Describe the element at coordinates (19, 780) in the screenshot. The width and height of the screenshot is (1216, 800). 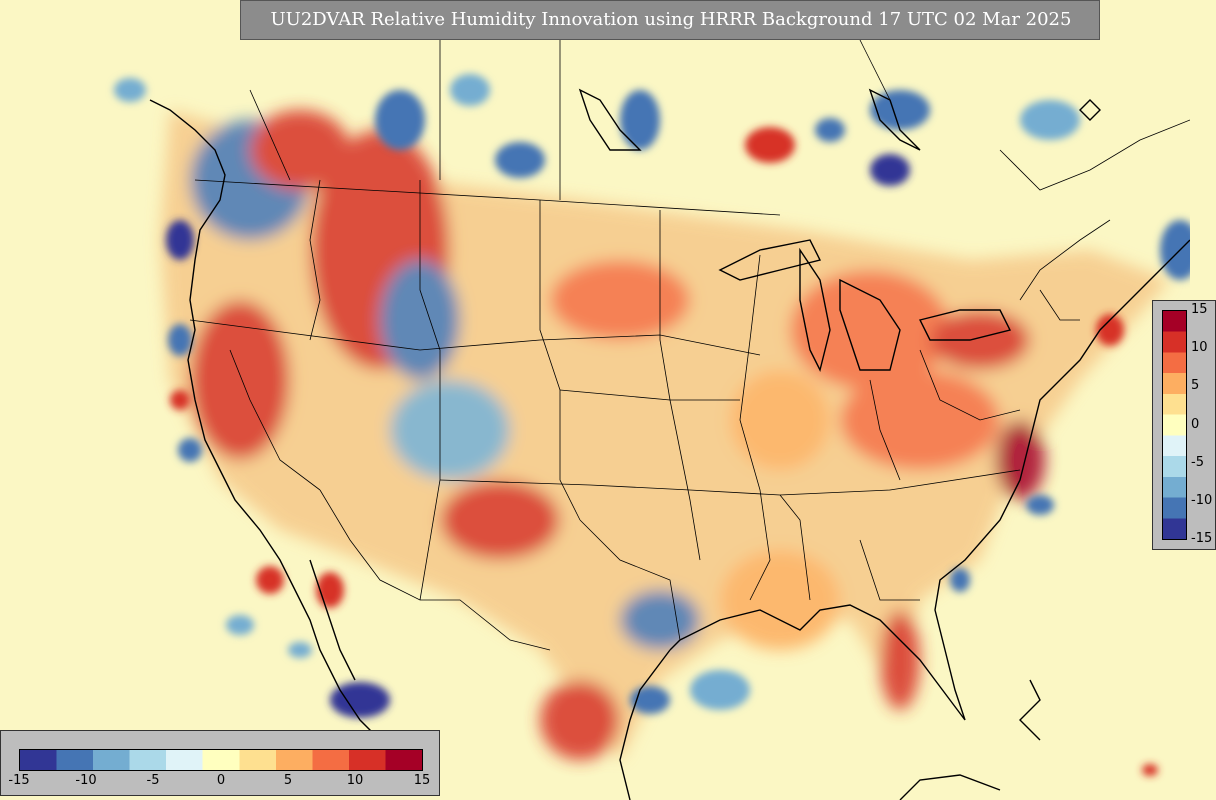
I see `horizontal-colorbar-tick: -15` at that location.